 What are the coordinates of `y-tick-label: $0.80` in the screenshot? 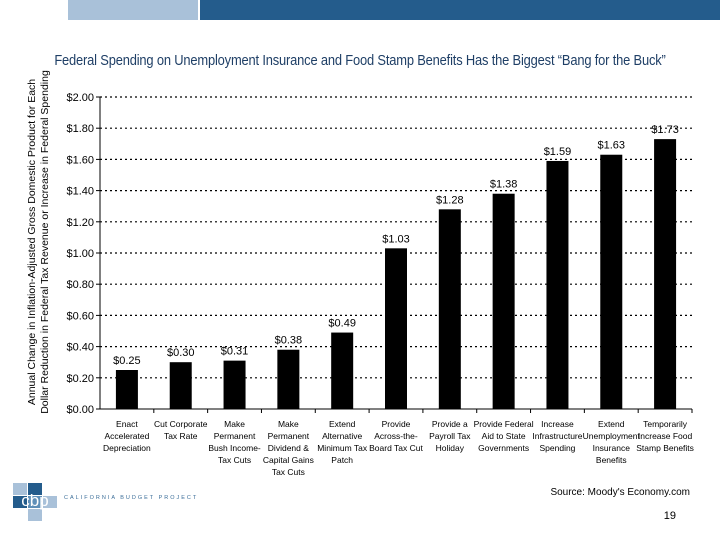 It's located at (80, 285).